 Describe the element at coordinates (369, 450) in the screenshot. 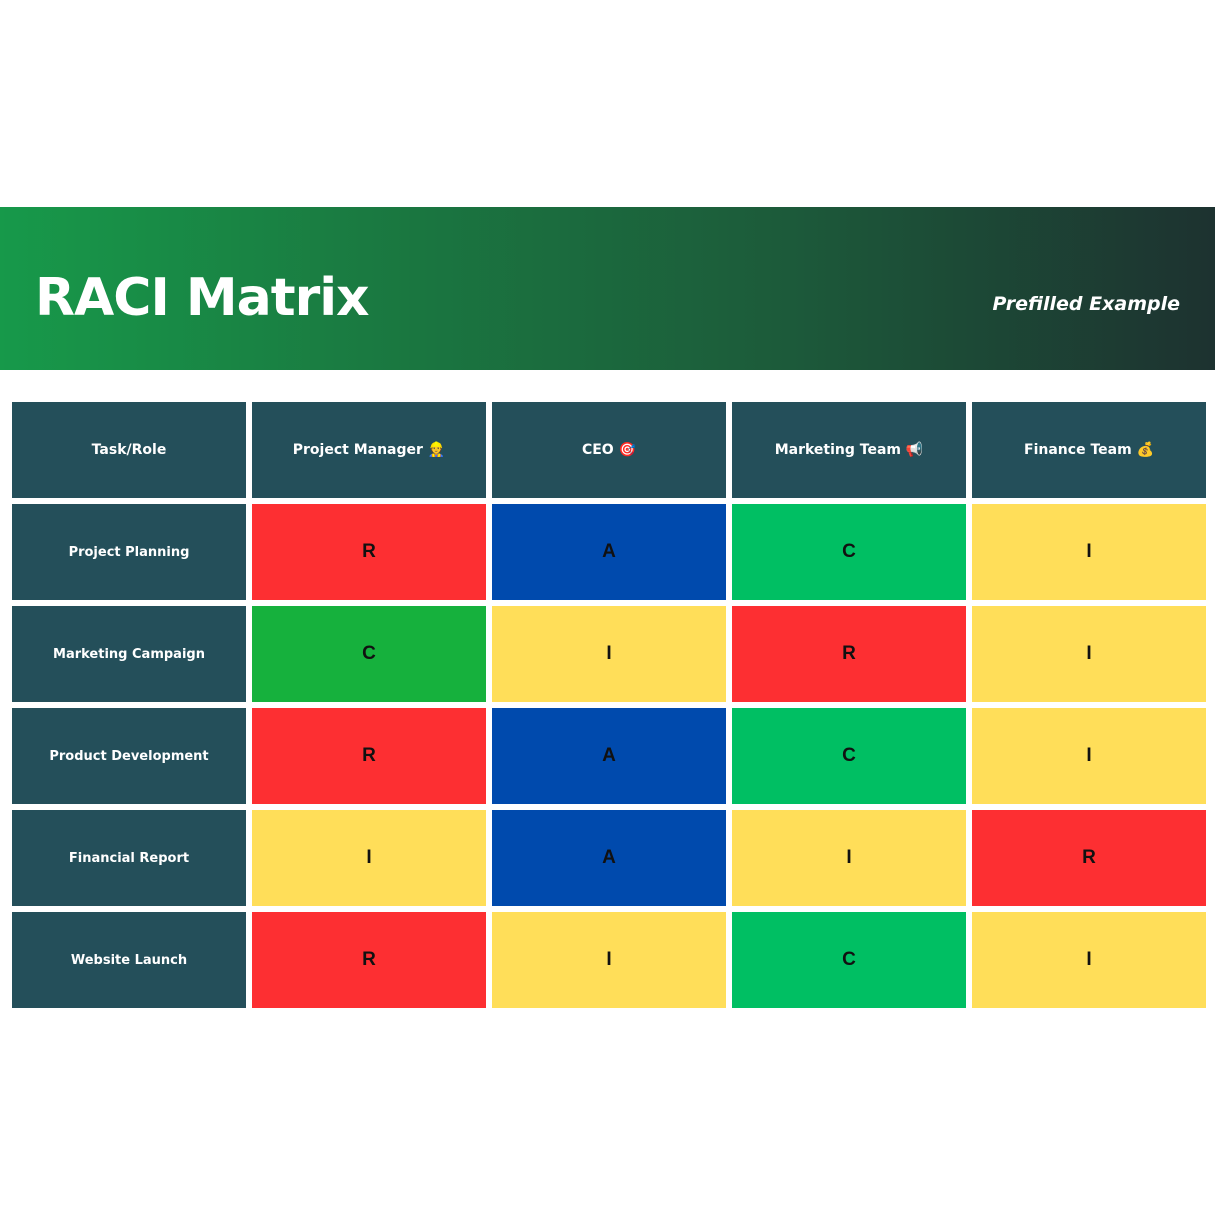

I see `role-header-project-manager: Project Manager 👷` at that location.